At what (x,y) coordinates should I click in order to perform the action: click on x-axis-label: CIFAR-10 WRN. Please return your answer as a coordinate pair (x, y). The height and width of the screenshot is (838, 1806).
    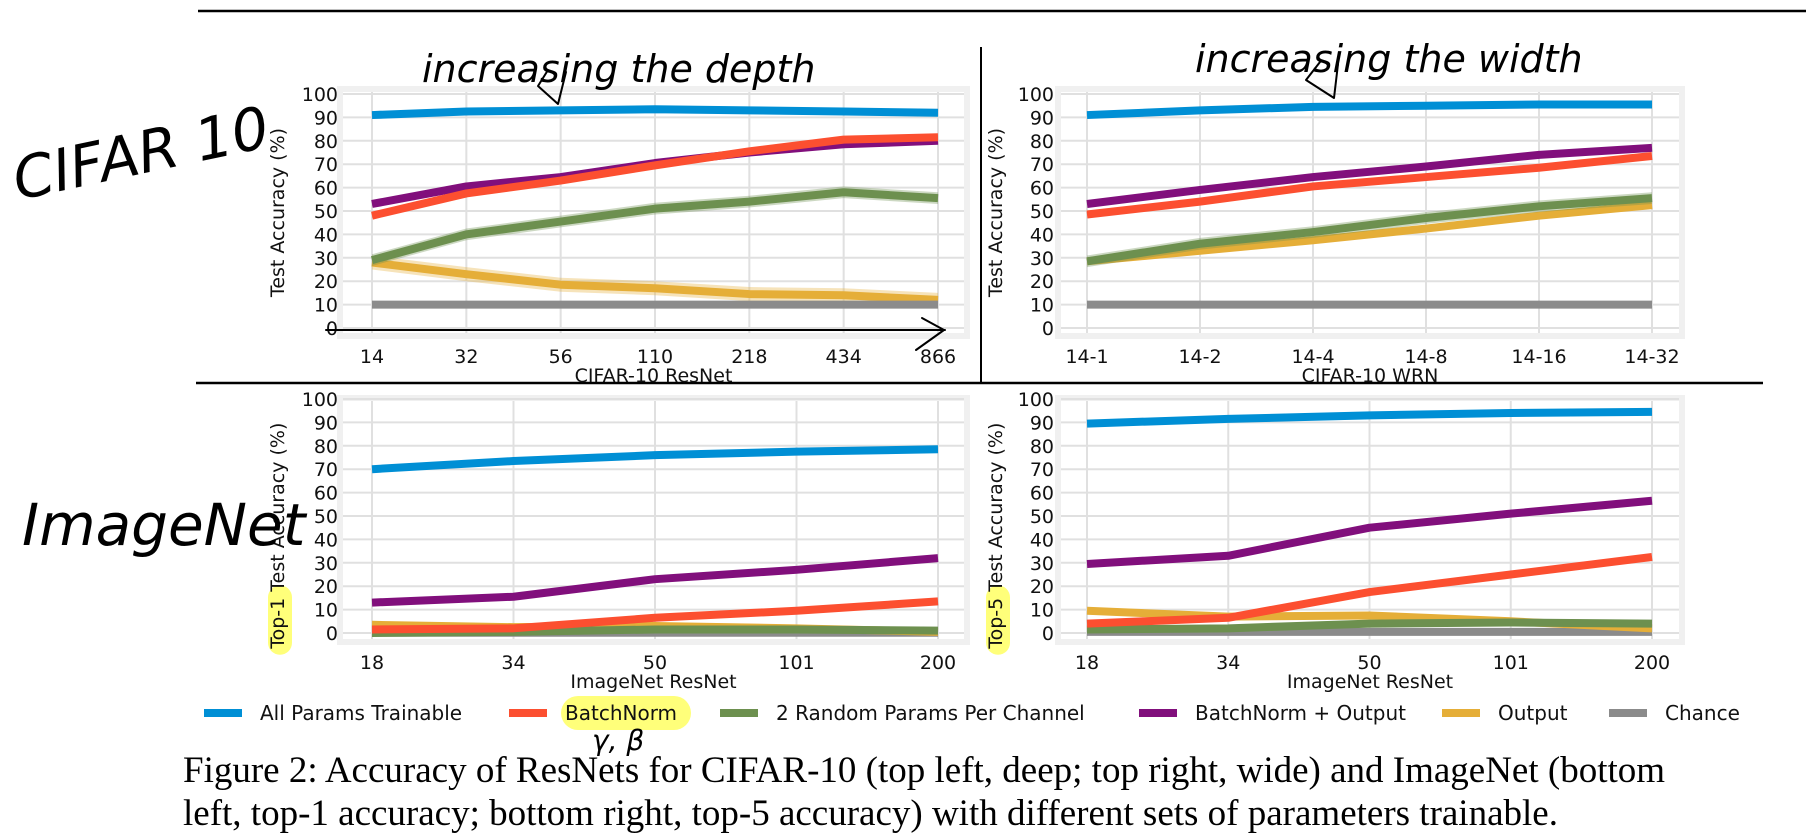
    Looking at the image, I should click on (1370, 376).